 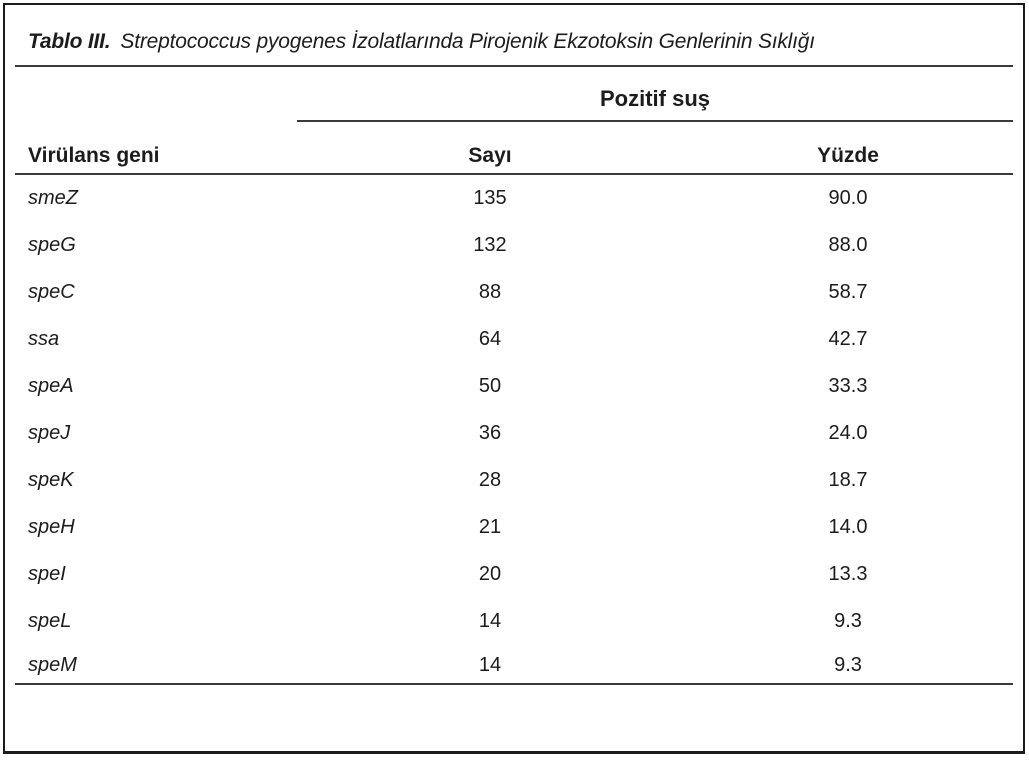 I want to click on count-value-cell: 135, so click(x=490, y=198).